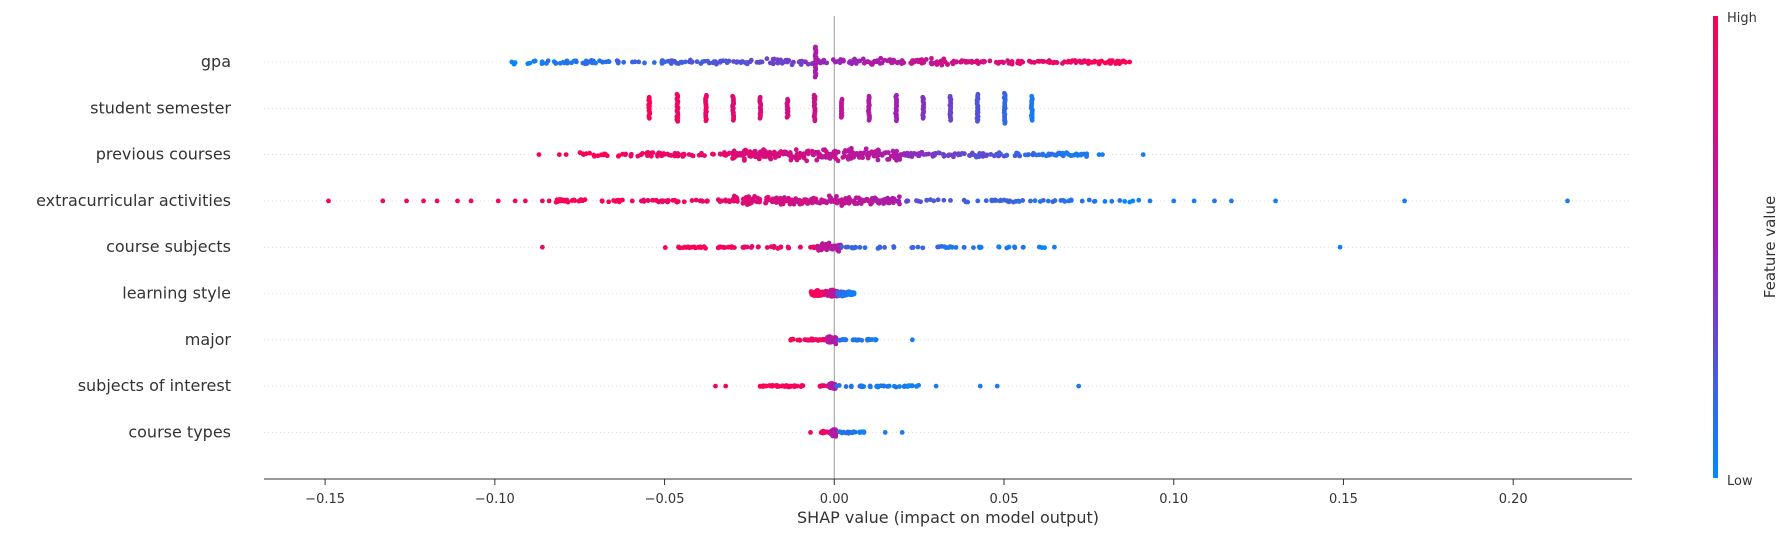 Image resolution: width=1785 pixels, height=540 pixels. What do you see at coordinates (948, 492) in the screenshot?
I see `x-axis: −0.15 −0.10 −0.05 0.00 0.05 0.10 0.15 0.20` at bounding box center [948, 492].